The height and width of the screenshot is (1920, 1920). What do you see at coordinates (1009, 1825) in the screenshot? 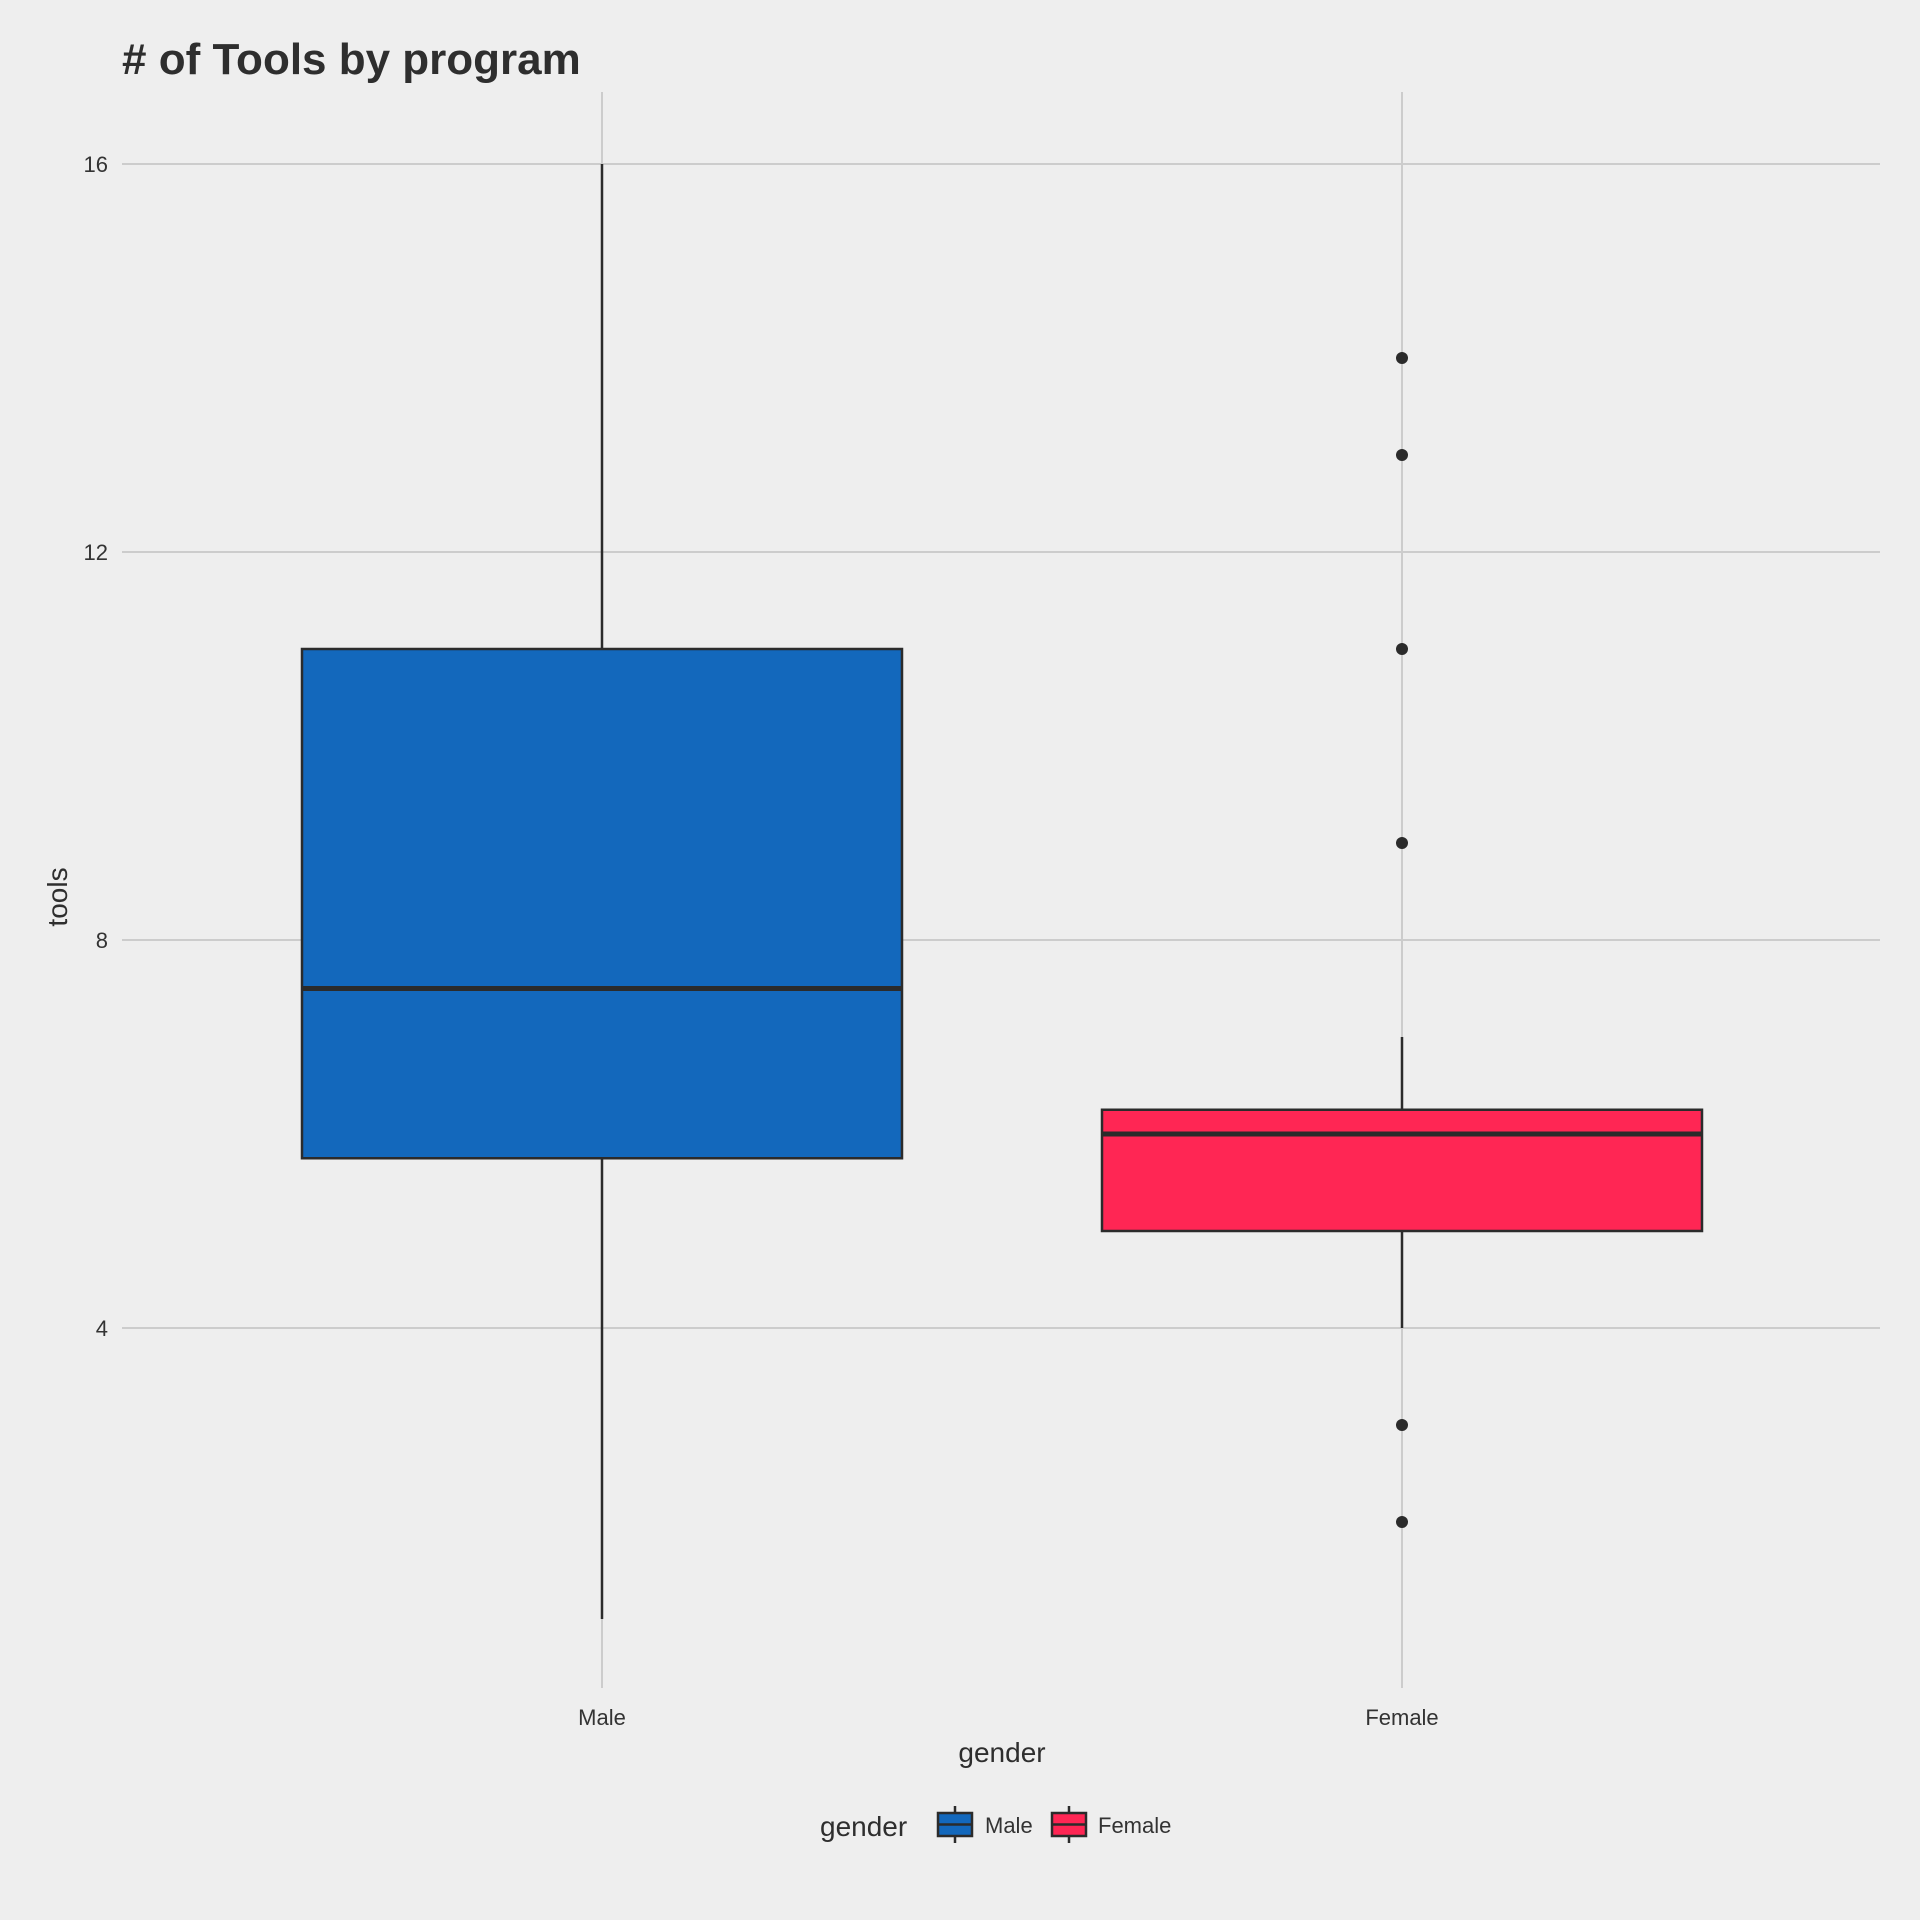
I see `legend-label: Male` at bounding box center [1009, 1825].